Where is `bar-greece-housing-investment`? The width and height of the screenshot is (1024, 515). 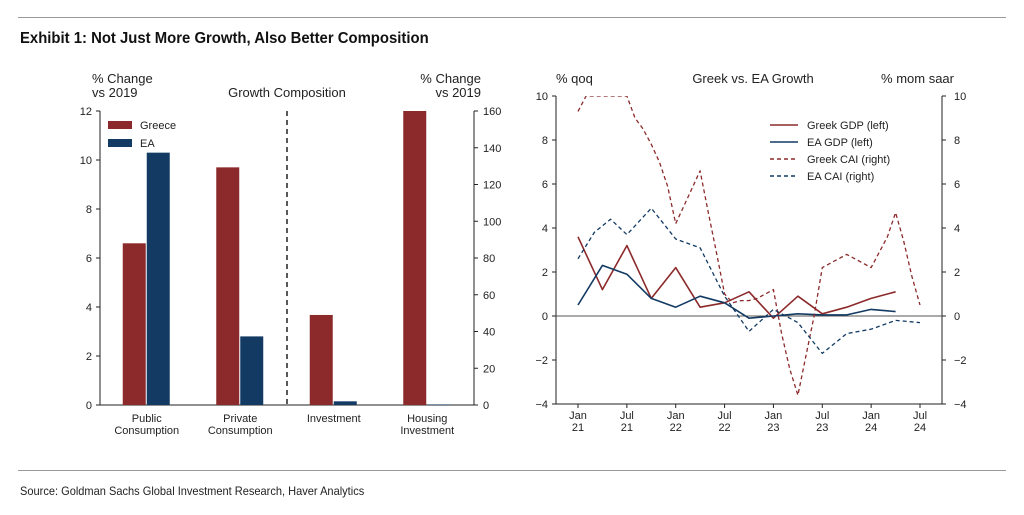
bar-greece-housing-investment is located at coordinates (415, 258).